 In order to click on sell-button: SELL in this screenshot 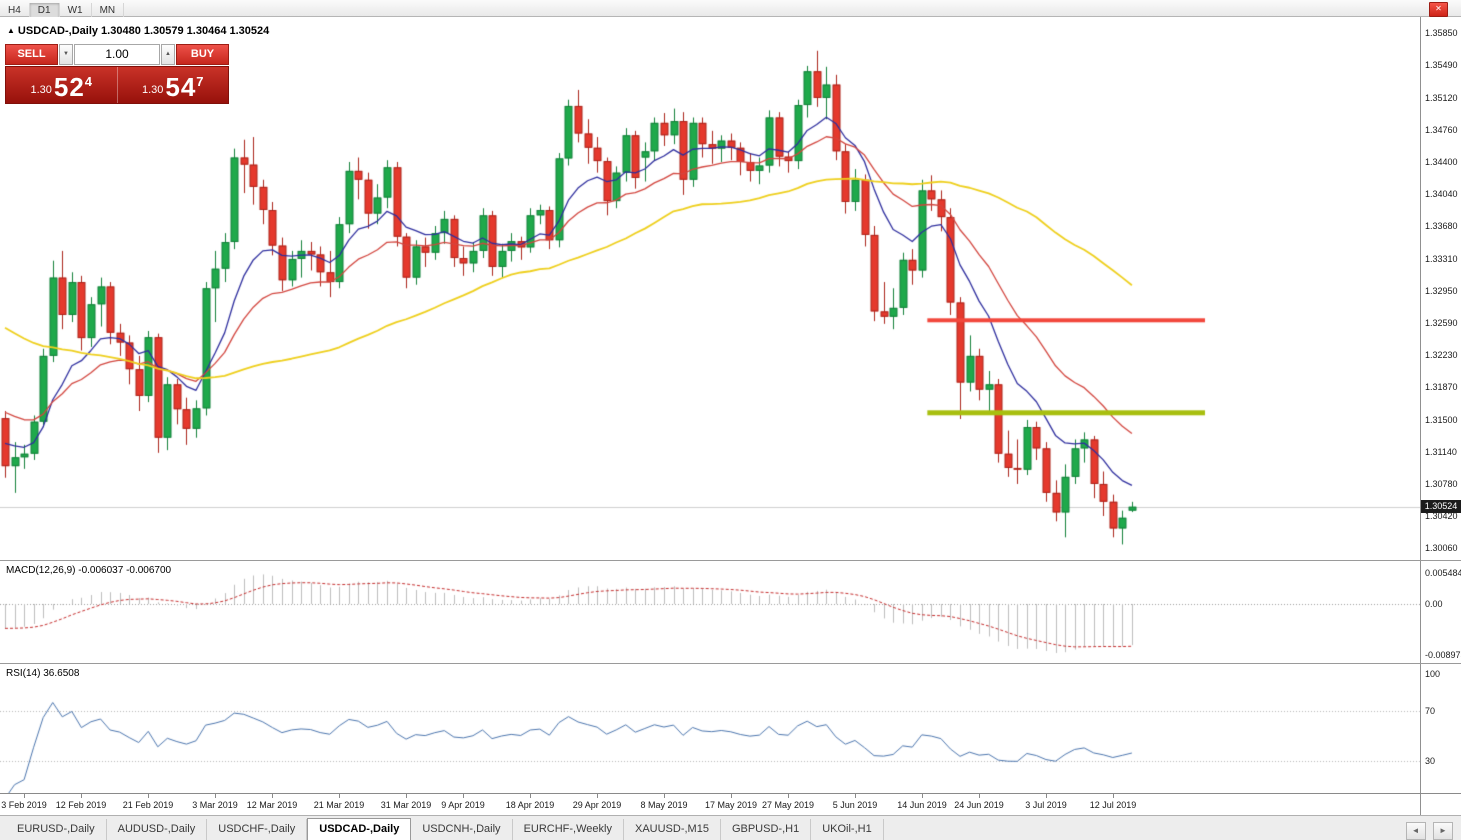, I will do `click(31, 54)`.